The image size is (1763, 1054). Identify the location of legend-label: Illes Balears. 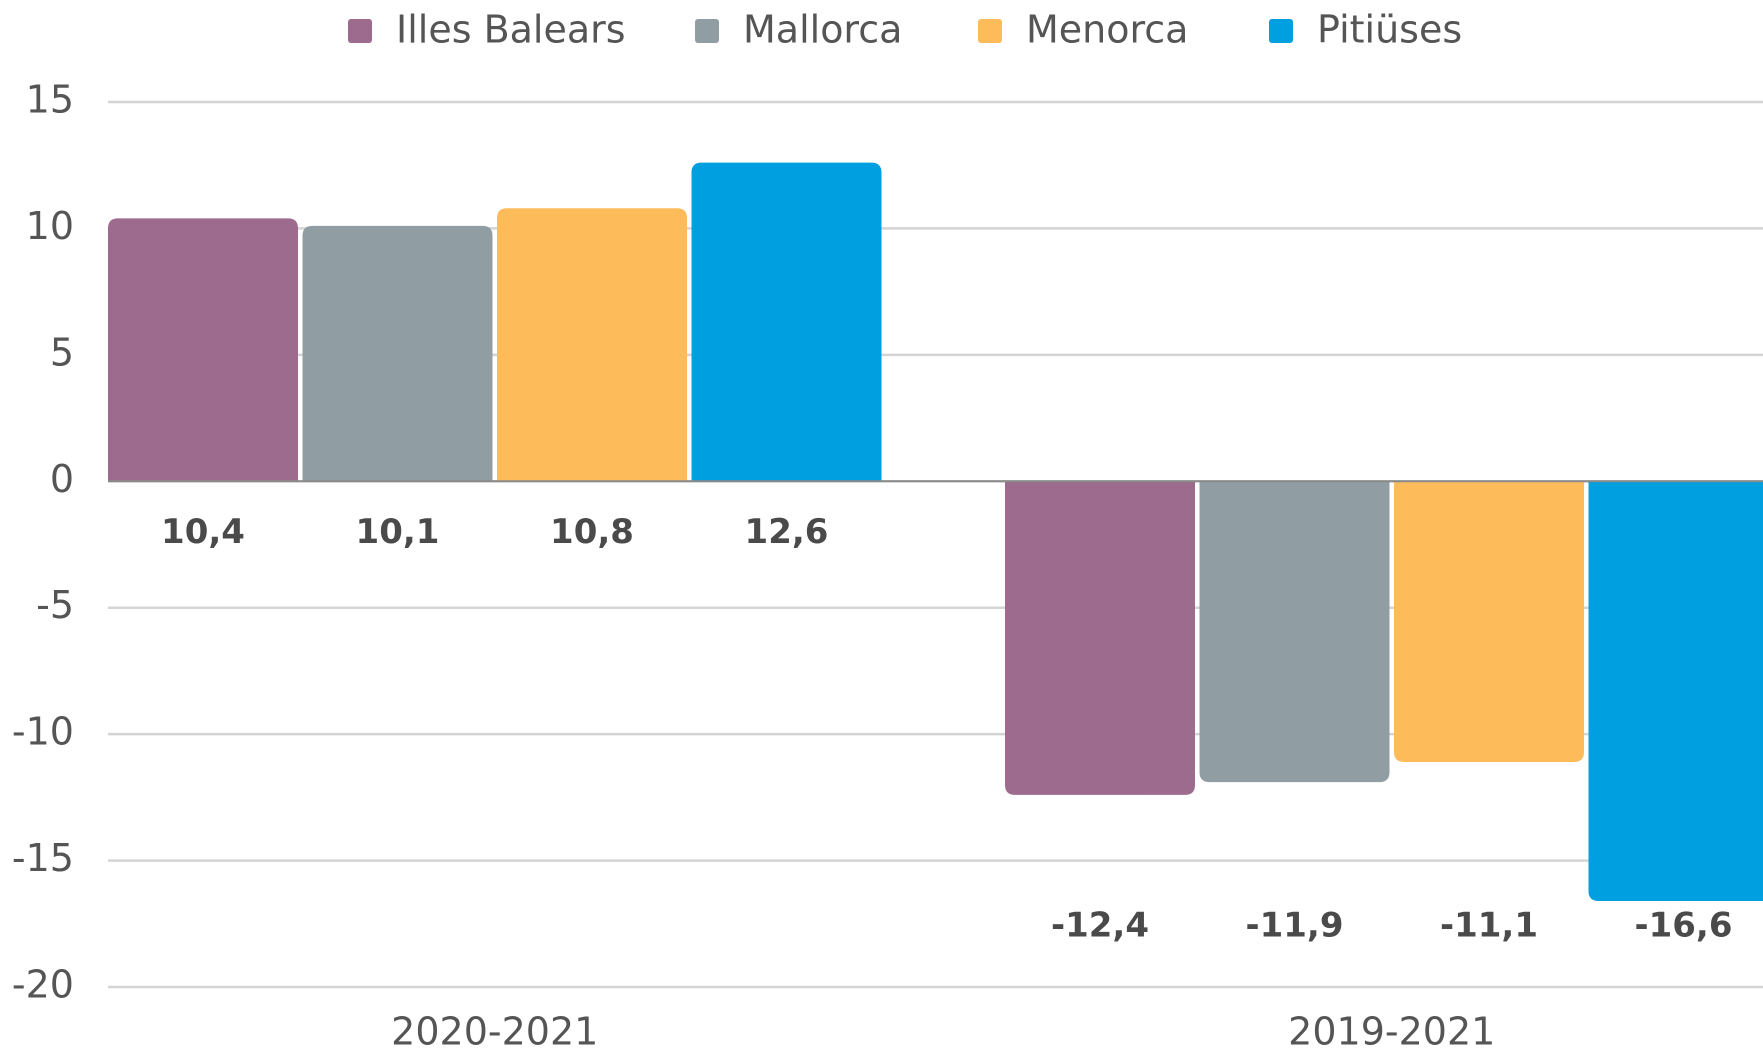
(511, 30).